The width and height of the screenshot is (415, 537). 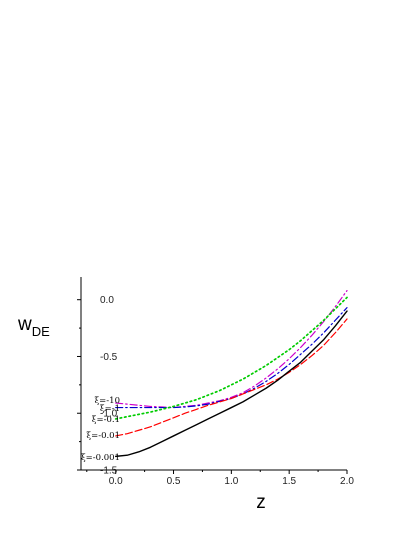 I want to click on series-label-1: ξ=-1, so click(x=110, y=409).